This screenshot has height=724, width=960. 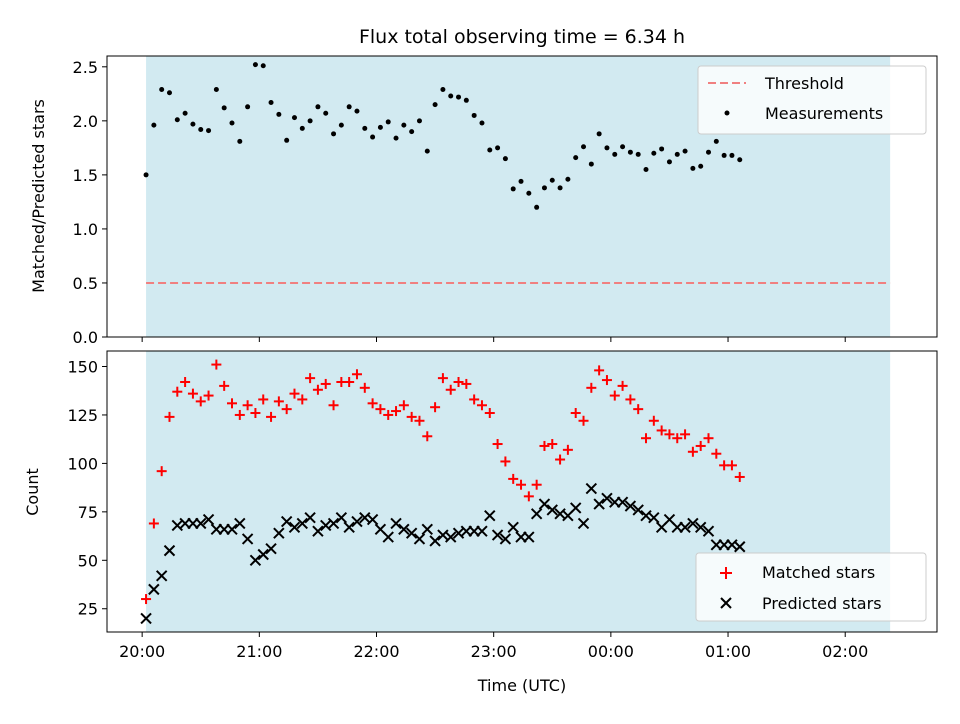 What do you see at coordinates (82, 367) in the screenshot?
I see `y-tick-label: 150` at bounding box center [82, 367].